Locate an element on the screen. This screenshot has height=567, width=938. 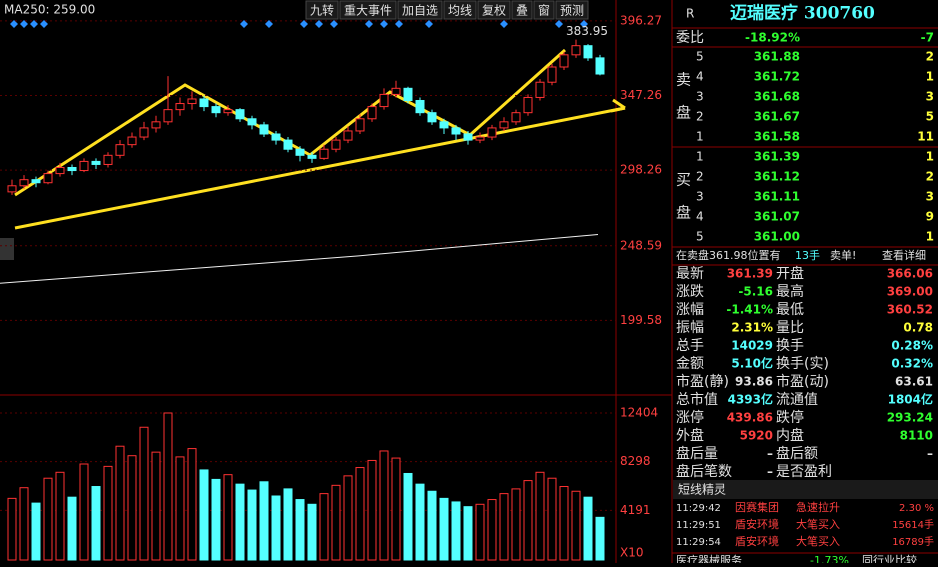
weibi-label: 委比 is located at coordinates (690, 38).